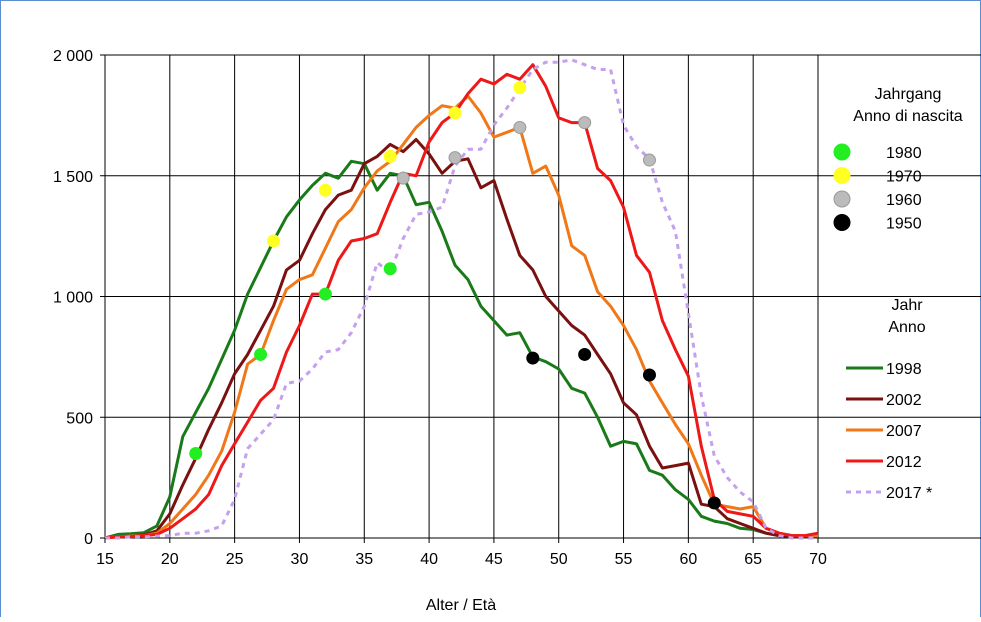 The image size is (981, 622). What do you see at coordinates (908, 94) in the screenshot?
I see `legend-cohort-title-line1: Jahrgang` at bounding box center [908, 94].